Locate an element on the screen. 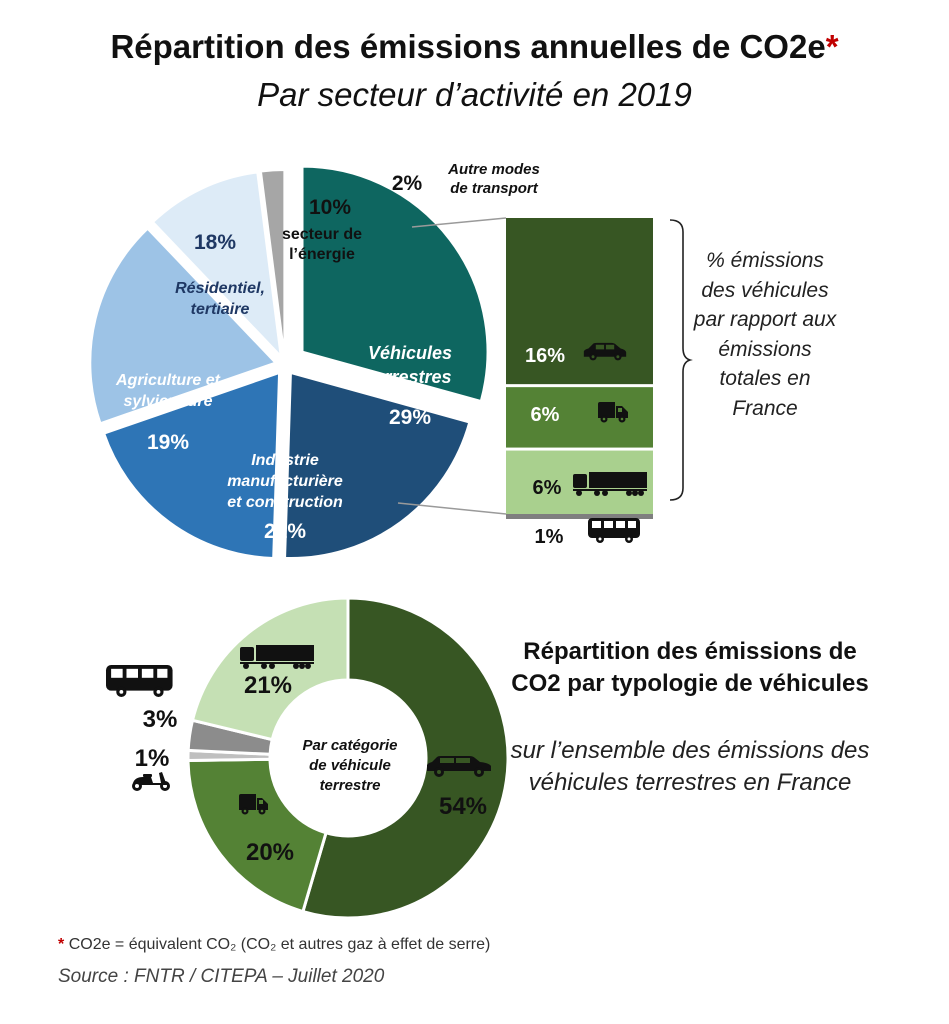 The height and width of the screenshot is (1024, 949). slice-pct-agriculture: 19% is located at coordinates (168, 442).